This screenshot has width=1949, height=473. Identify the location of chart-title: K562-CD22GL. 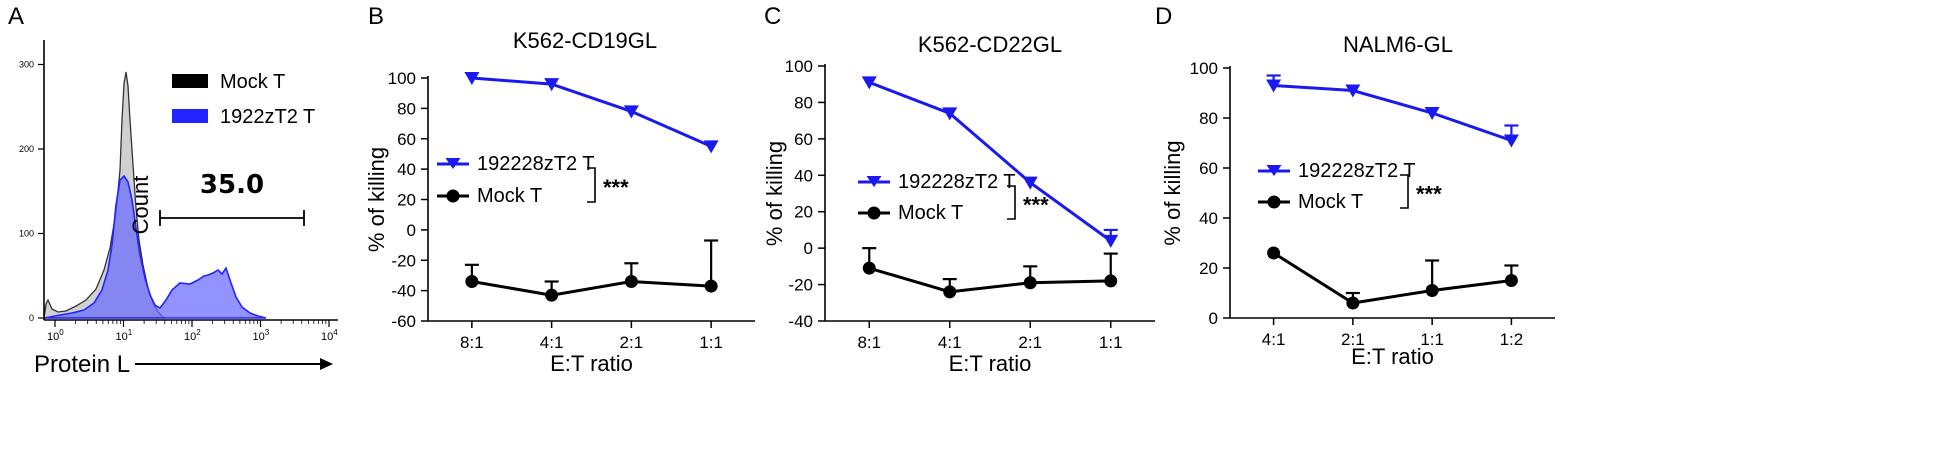
(990, 44).